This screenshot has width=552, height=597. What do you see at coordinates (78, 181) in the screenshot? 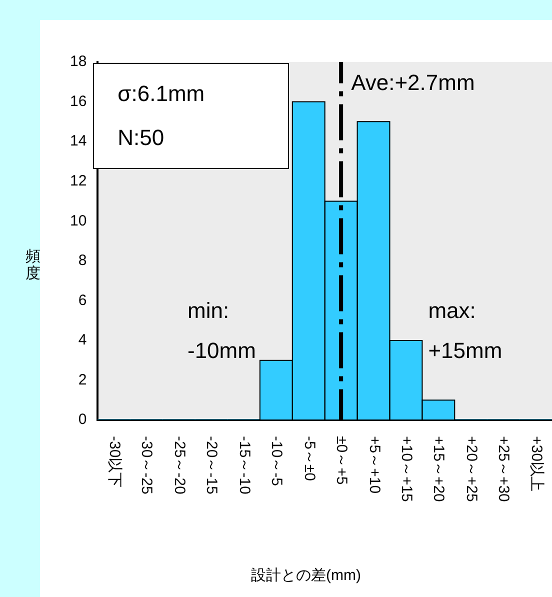
I see `y-tick-label: 12` at bounding box center [78, 181].